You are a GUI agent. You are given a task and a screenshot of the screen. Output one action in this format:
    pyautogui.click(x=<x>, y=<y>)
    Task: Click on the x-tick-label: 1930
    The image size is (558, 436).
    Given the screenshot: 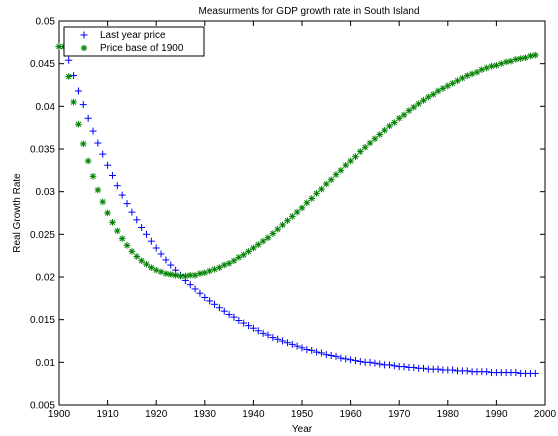 What is the action you would take?
    pyautogui.click(x=205, y=414)
    